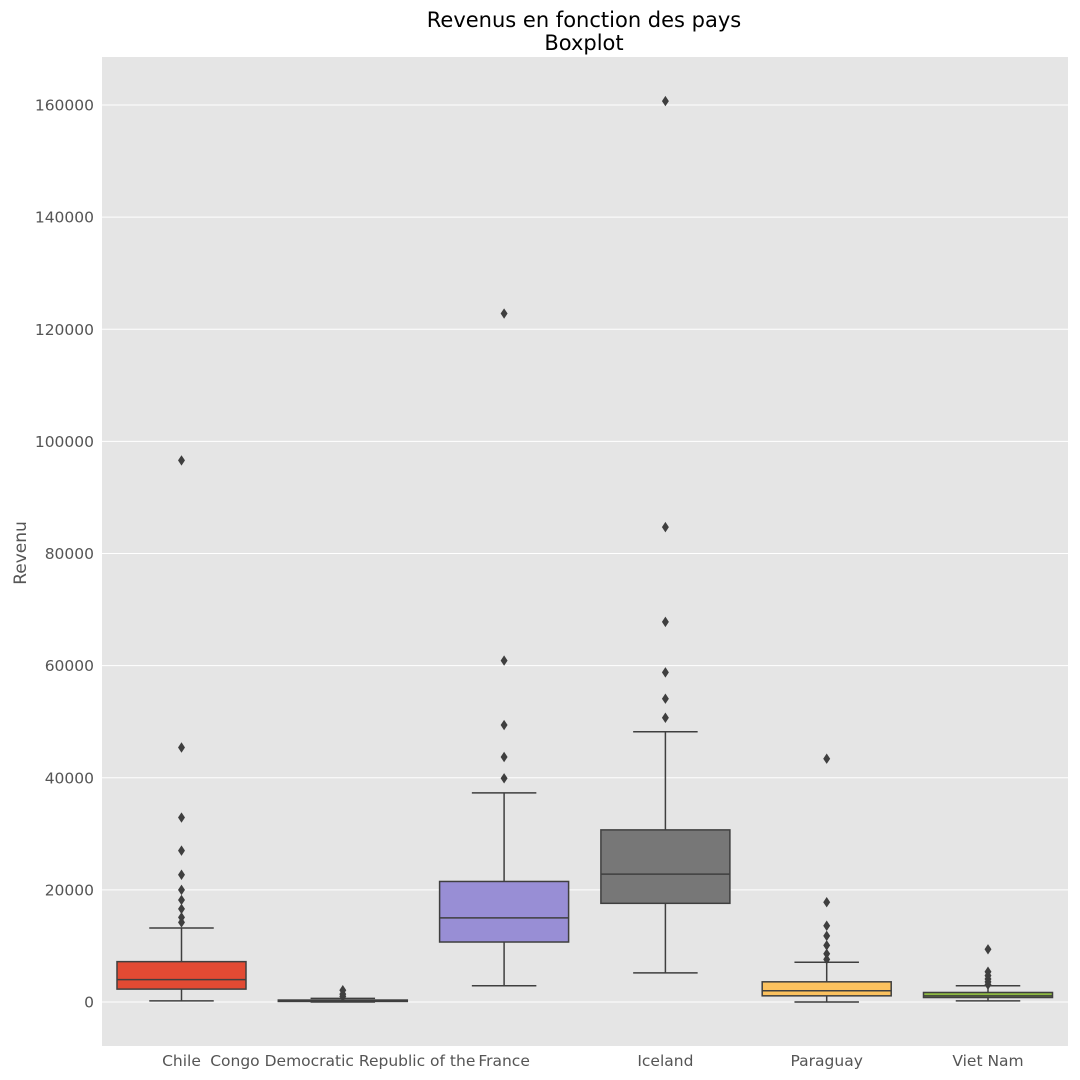 Image resolution: width=1080 pixels, height=1080 pixels. What do you see at coordinates (64, 106) in the screenshot?
I see `y-tick-label: 160000` at bounding box center [64, 106].